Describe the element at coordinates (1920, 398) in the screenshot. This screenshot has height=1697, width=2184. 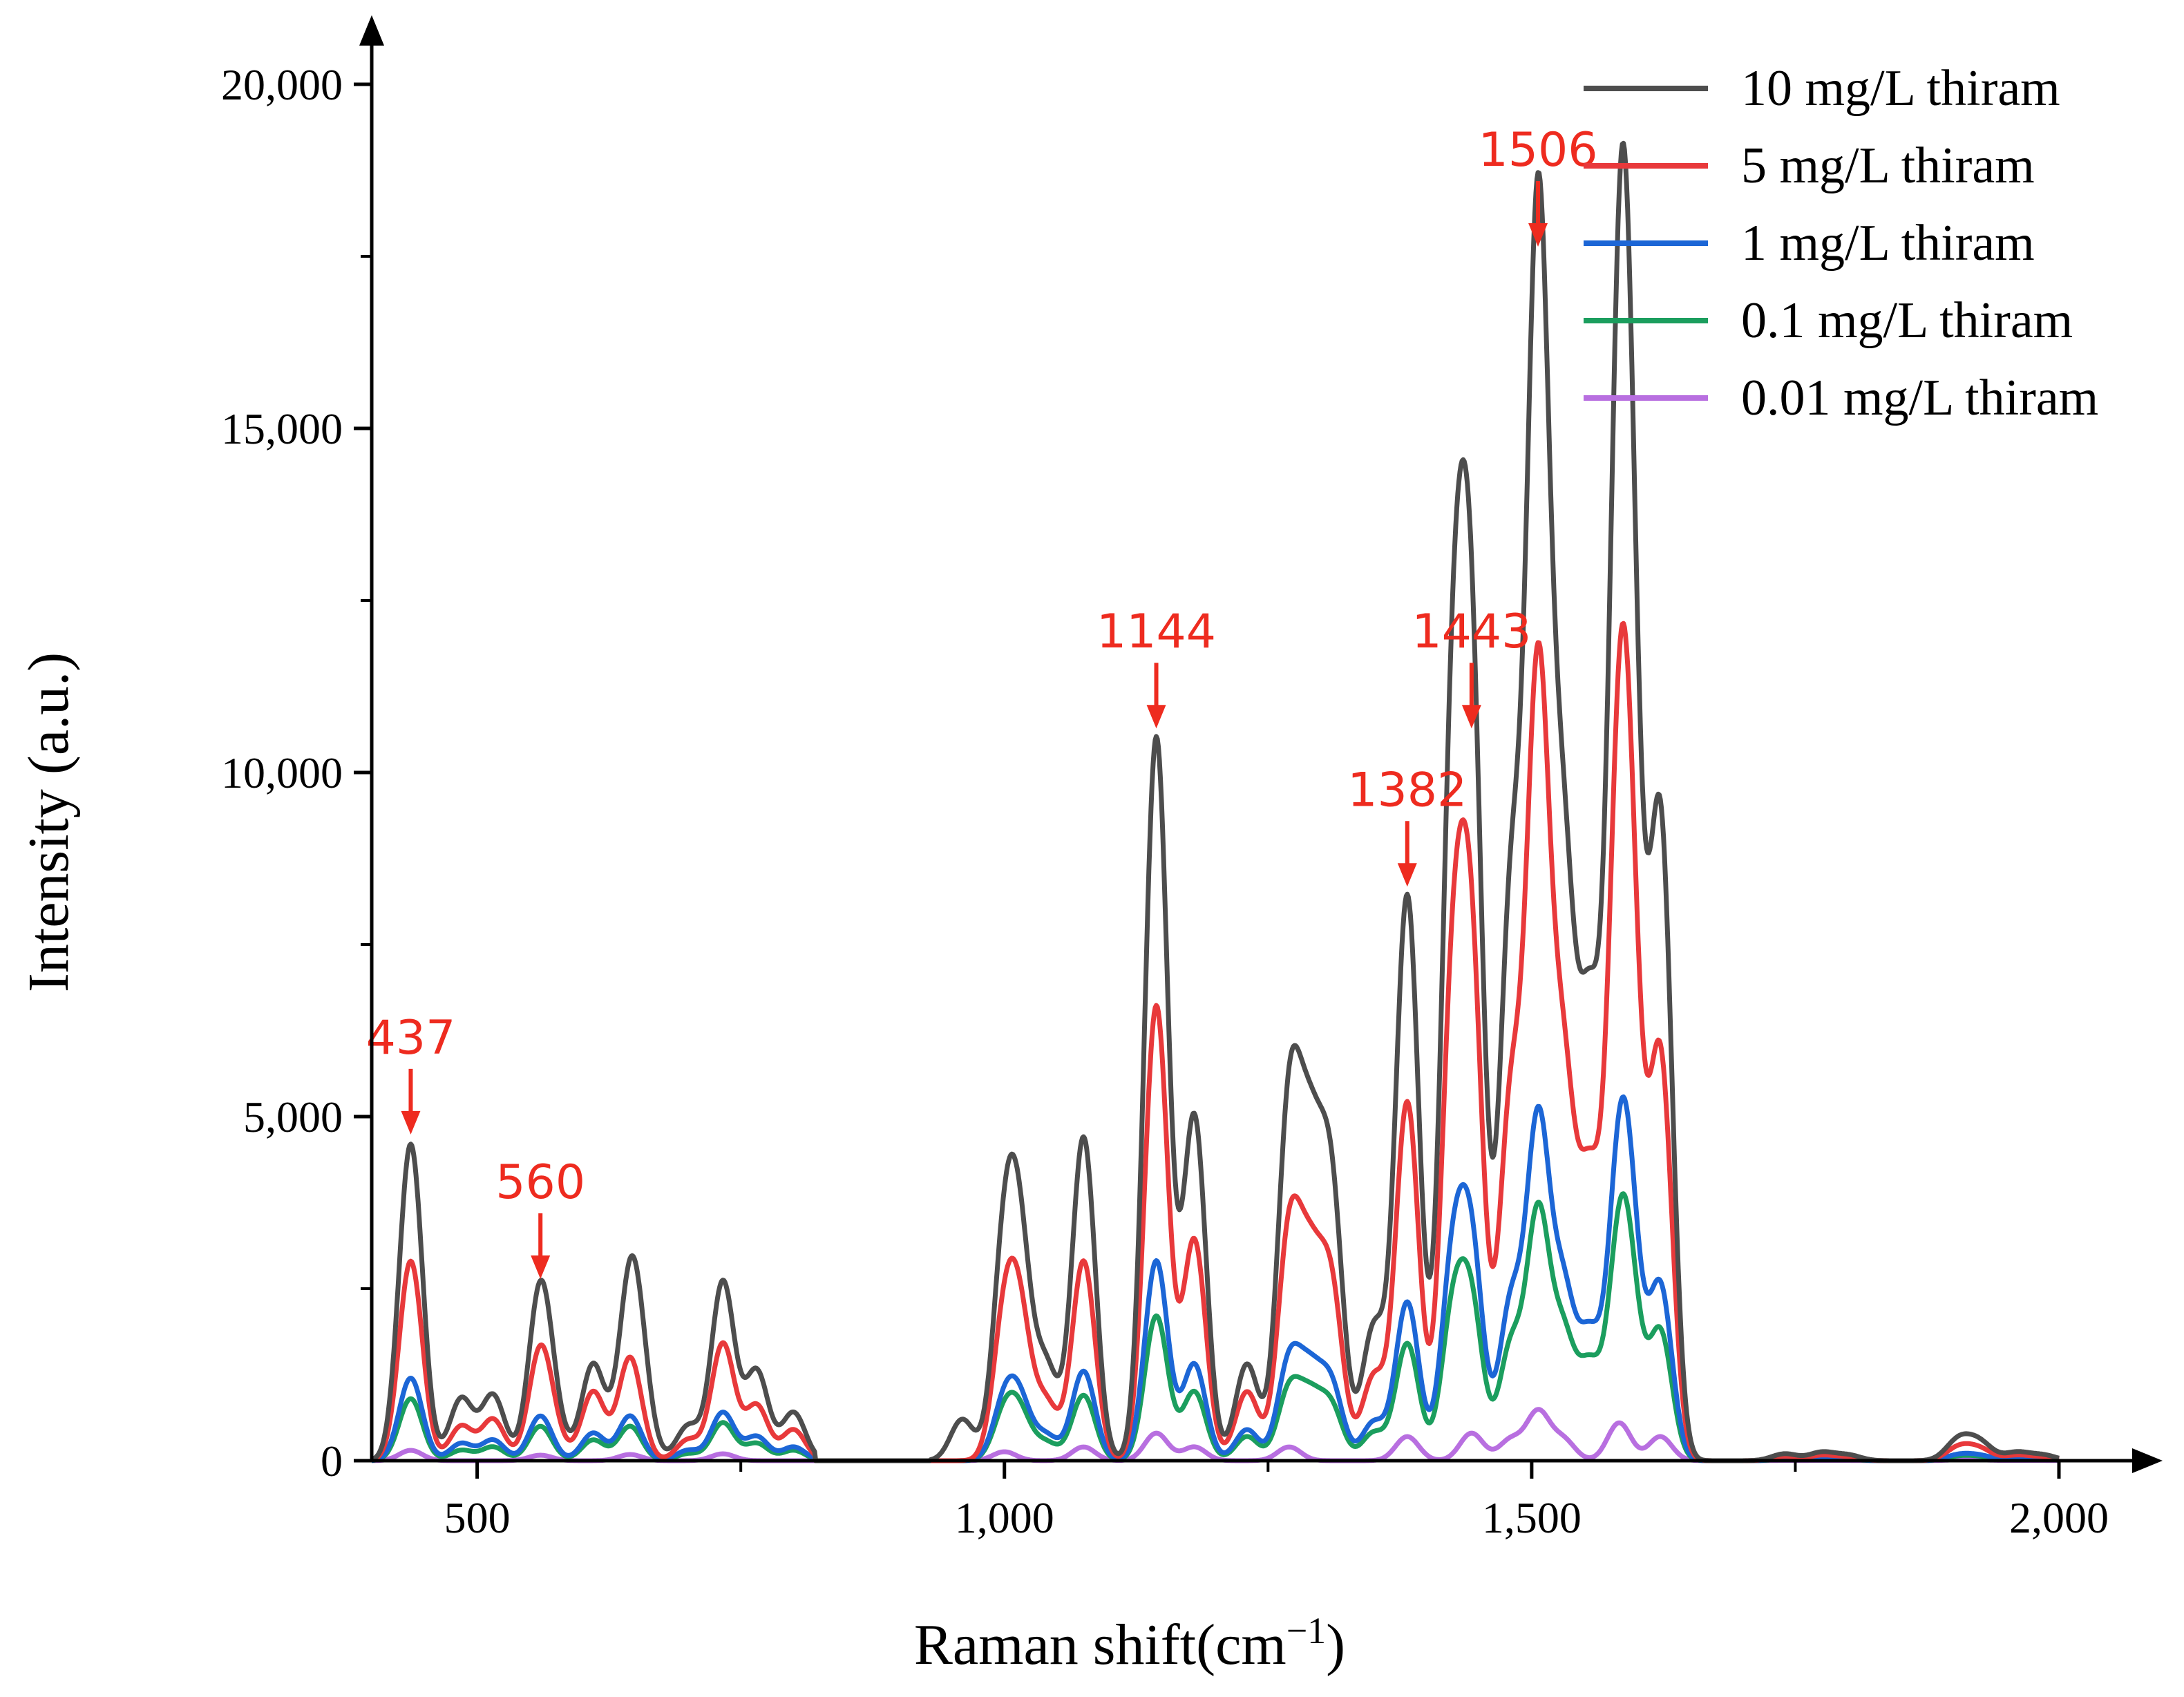
I see `legend-label-0-01-mg-l-thiram: 0.01 mg/L thiram` at that location.